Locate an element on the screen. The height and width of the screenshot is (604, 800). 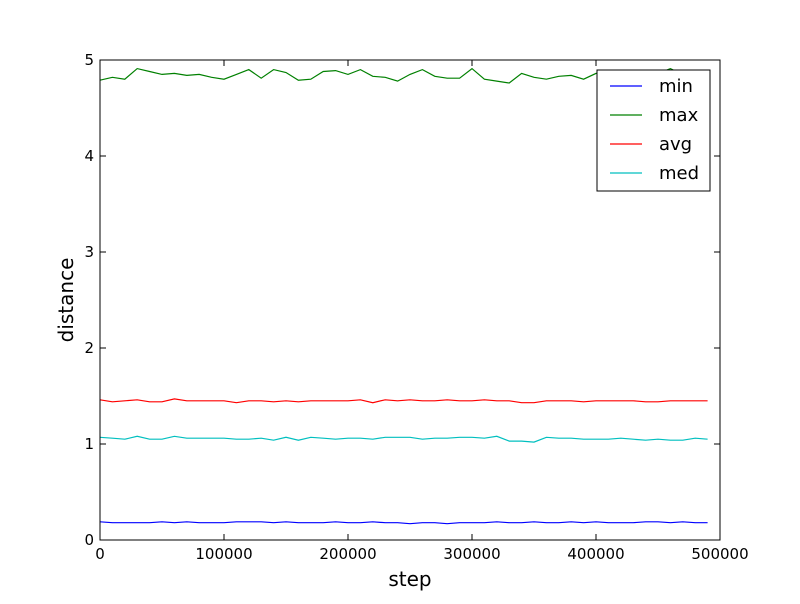
series-line-med is located at coordinates (403, 439).